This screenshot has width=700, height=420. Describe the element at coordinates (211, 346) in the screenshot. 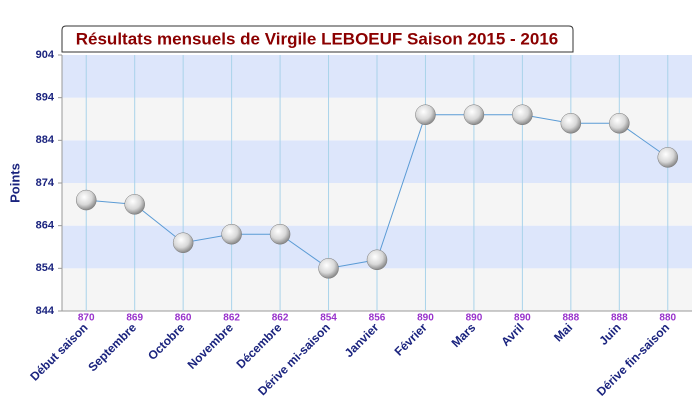

I see `x-tick-label: Novembre` at that location.